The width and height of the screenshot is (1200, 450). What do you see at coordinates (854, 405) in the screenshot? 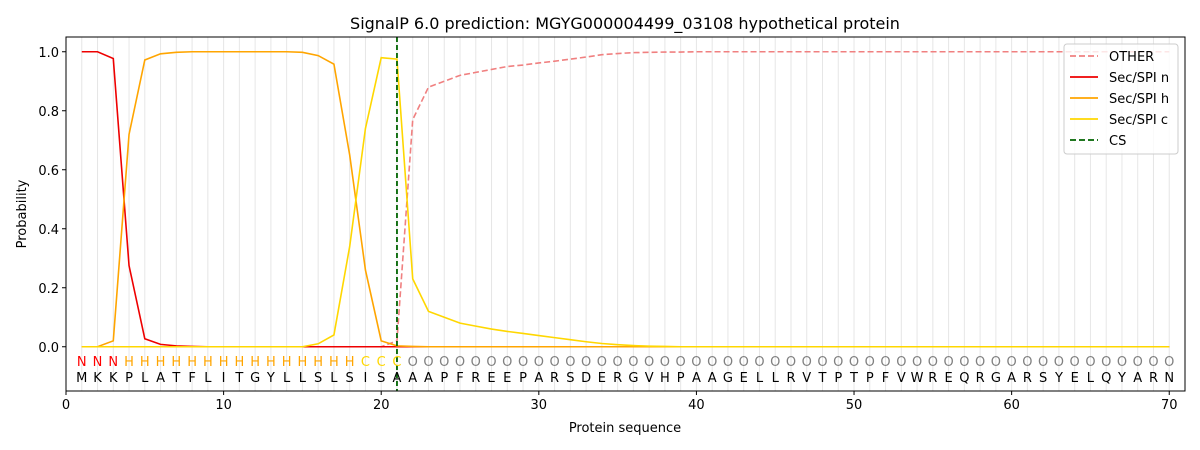
I see `x-tick-label: 50` at bounding box center [854, 405].